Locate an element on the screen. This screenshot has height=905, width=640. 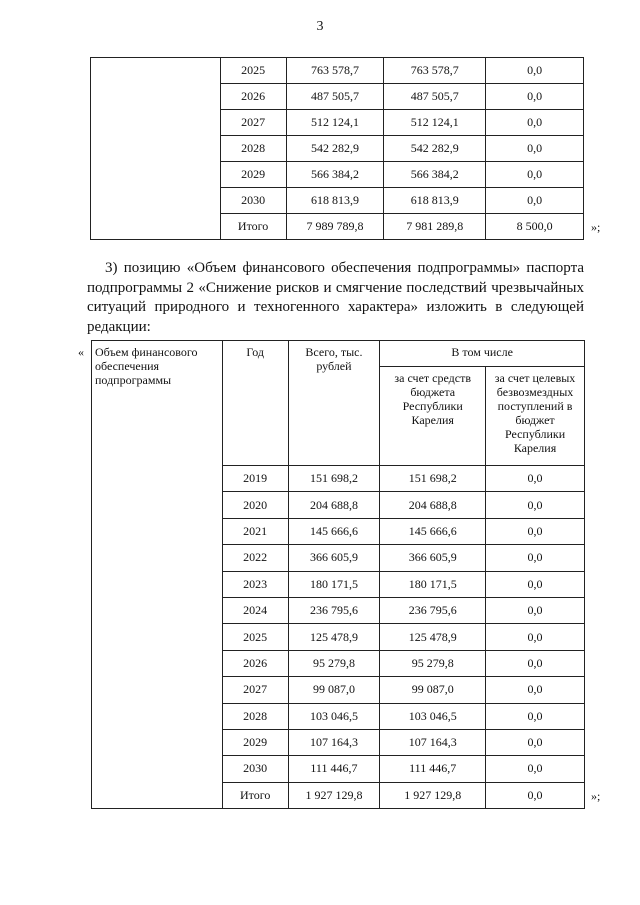
table-cell: 2028 is located at coordinates (255, 716).